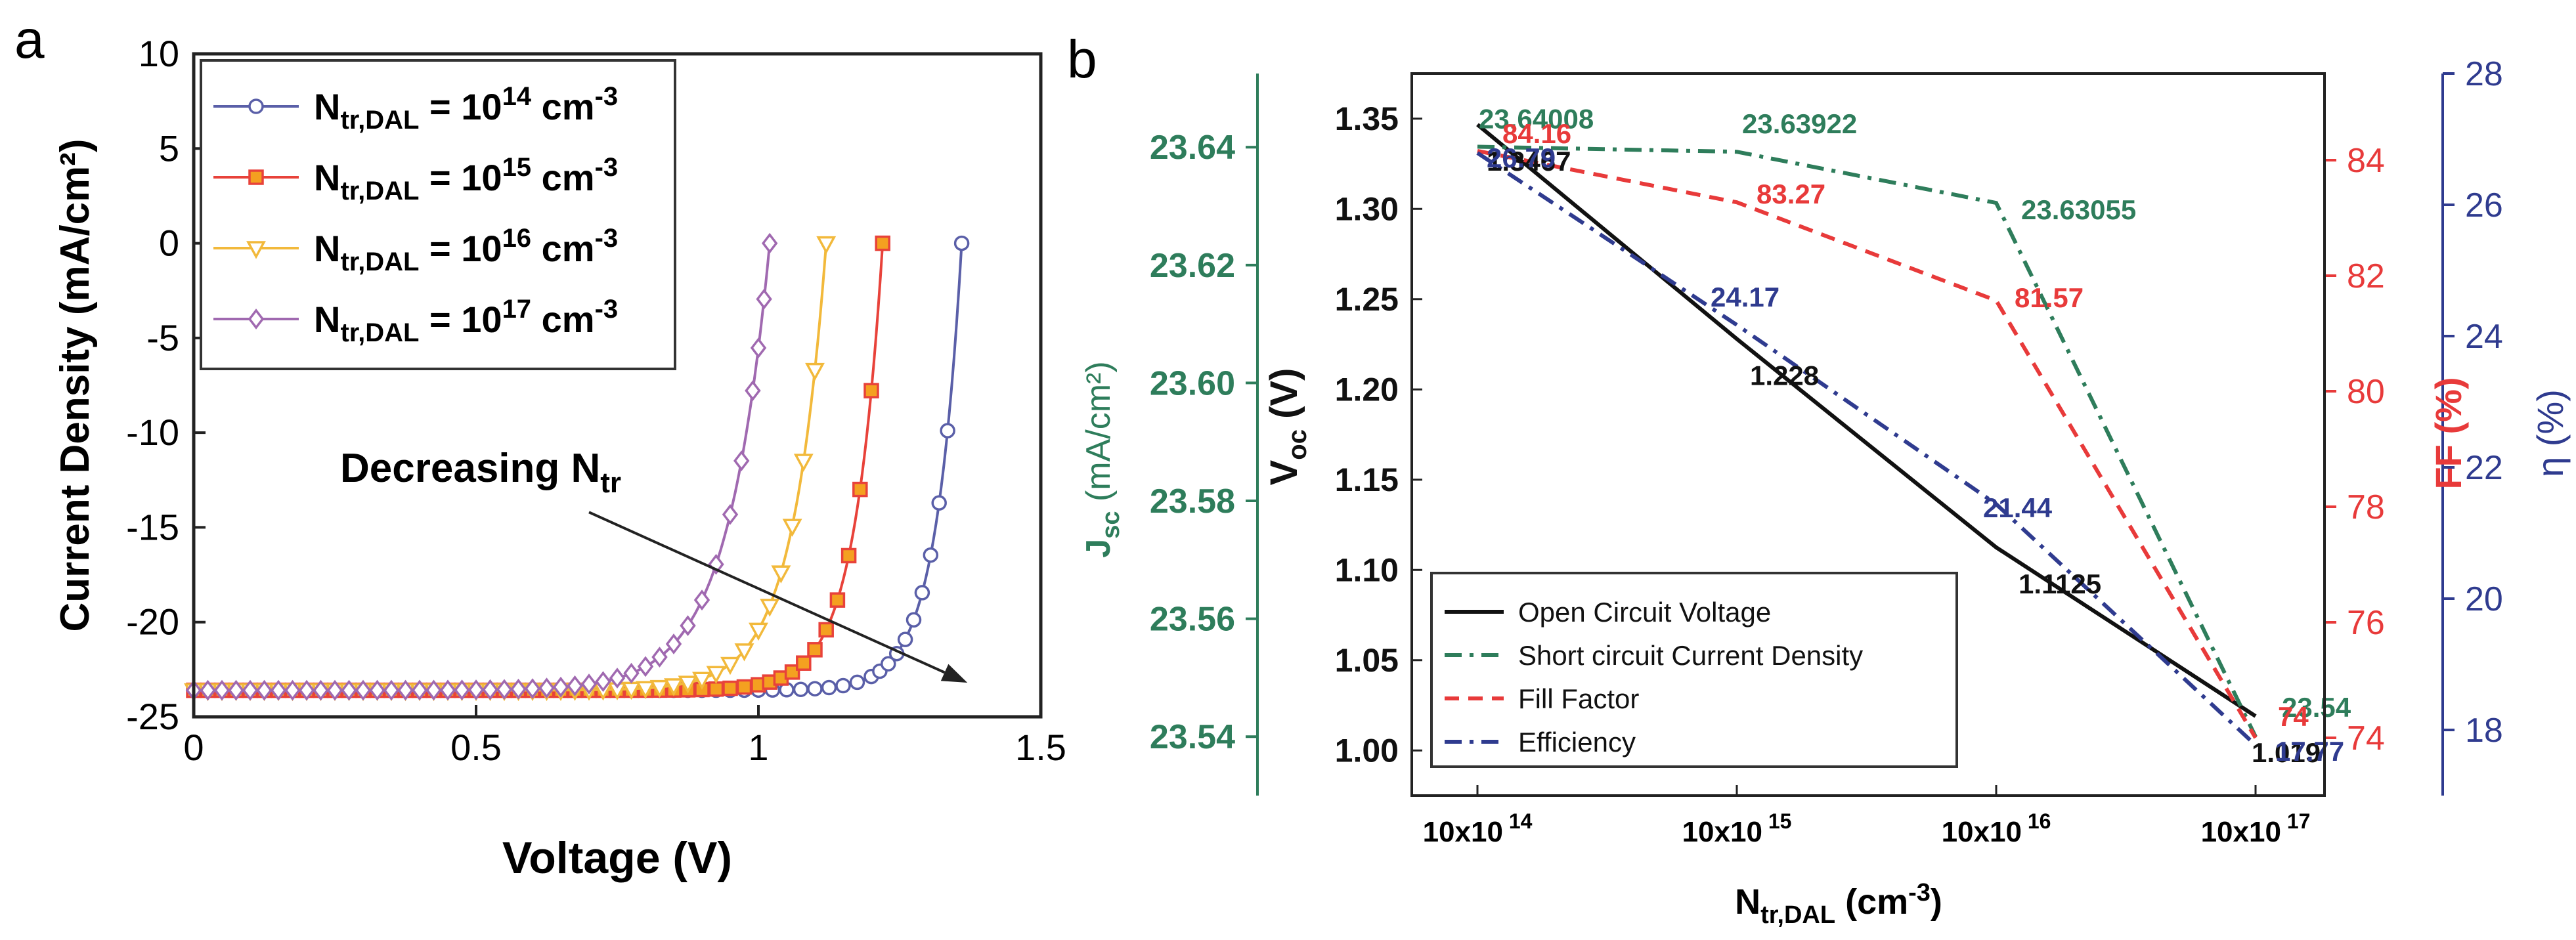 Image resolution: width=2576 pixels, height=940 pixels. What do you see at coordinates (1367, 208) in the screenshot?
I see `voc-tick-label: 1.30` at bounding box center [1367, 208].